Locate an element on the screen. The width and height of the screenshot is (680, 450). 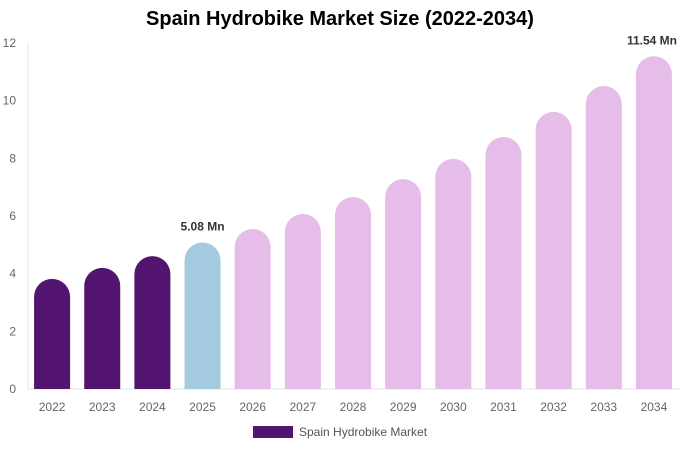
bar-2026 is located at coordinates (252, 308).